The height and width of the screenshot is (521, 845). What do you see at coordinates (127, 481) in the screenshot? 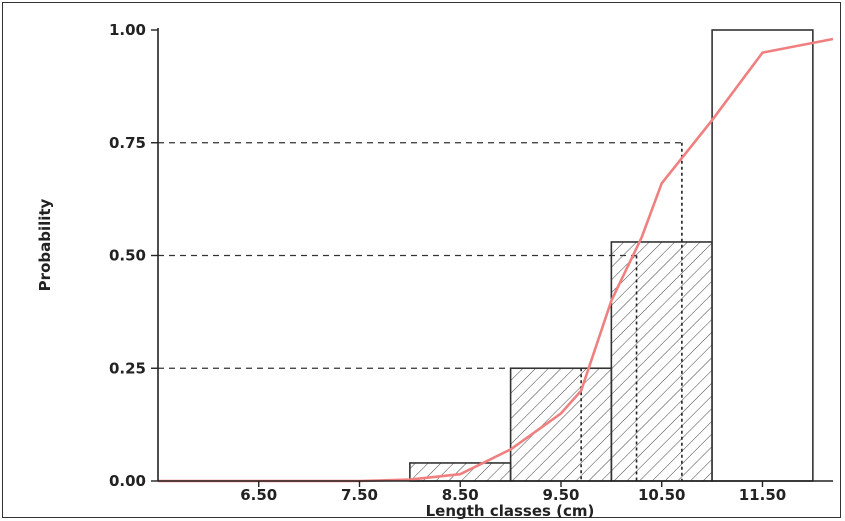
I see `y-tick-label-0: 0.00` at bounding box center [127, 481].